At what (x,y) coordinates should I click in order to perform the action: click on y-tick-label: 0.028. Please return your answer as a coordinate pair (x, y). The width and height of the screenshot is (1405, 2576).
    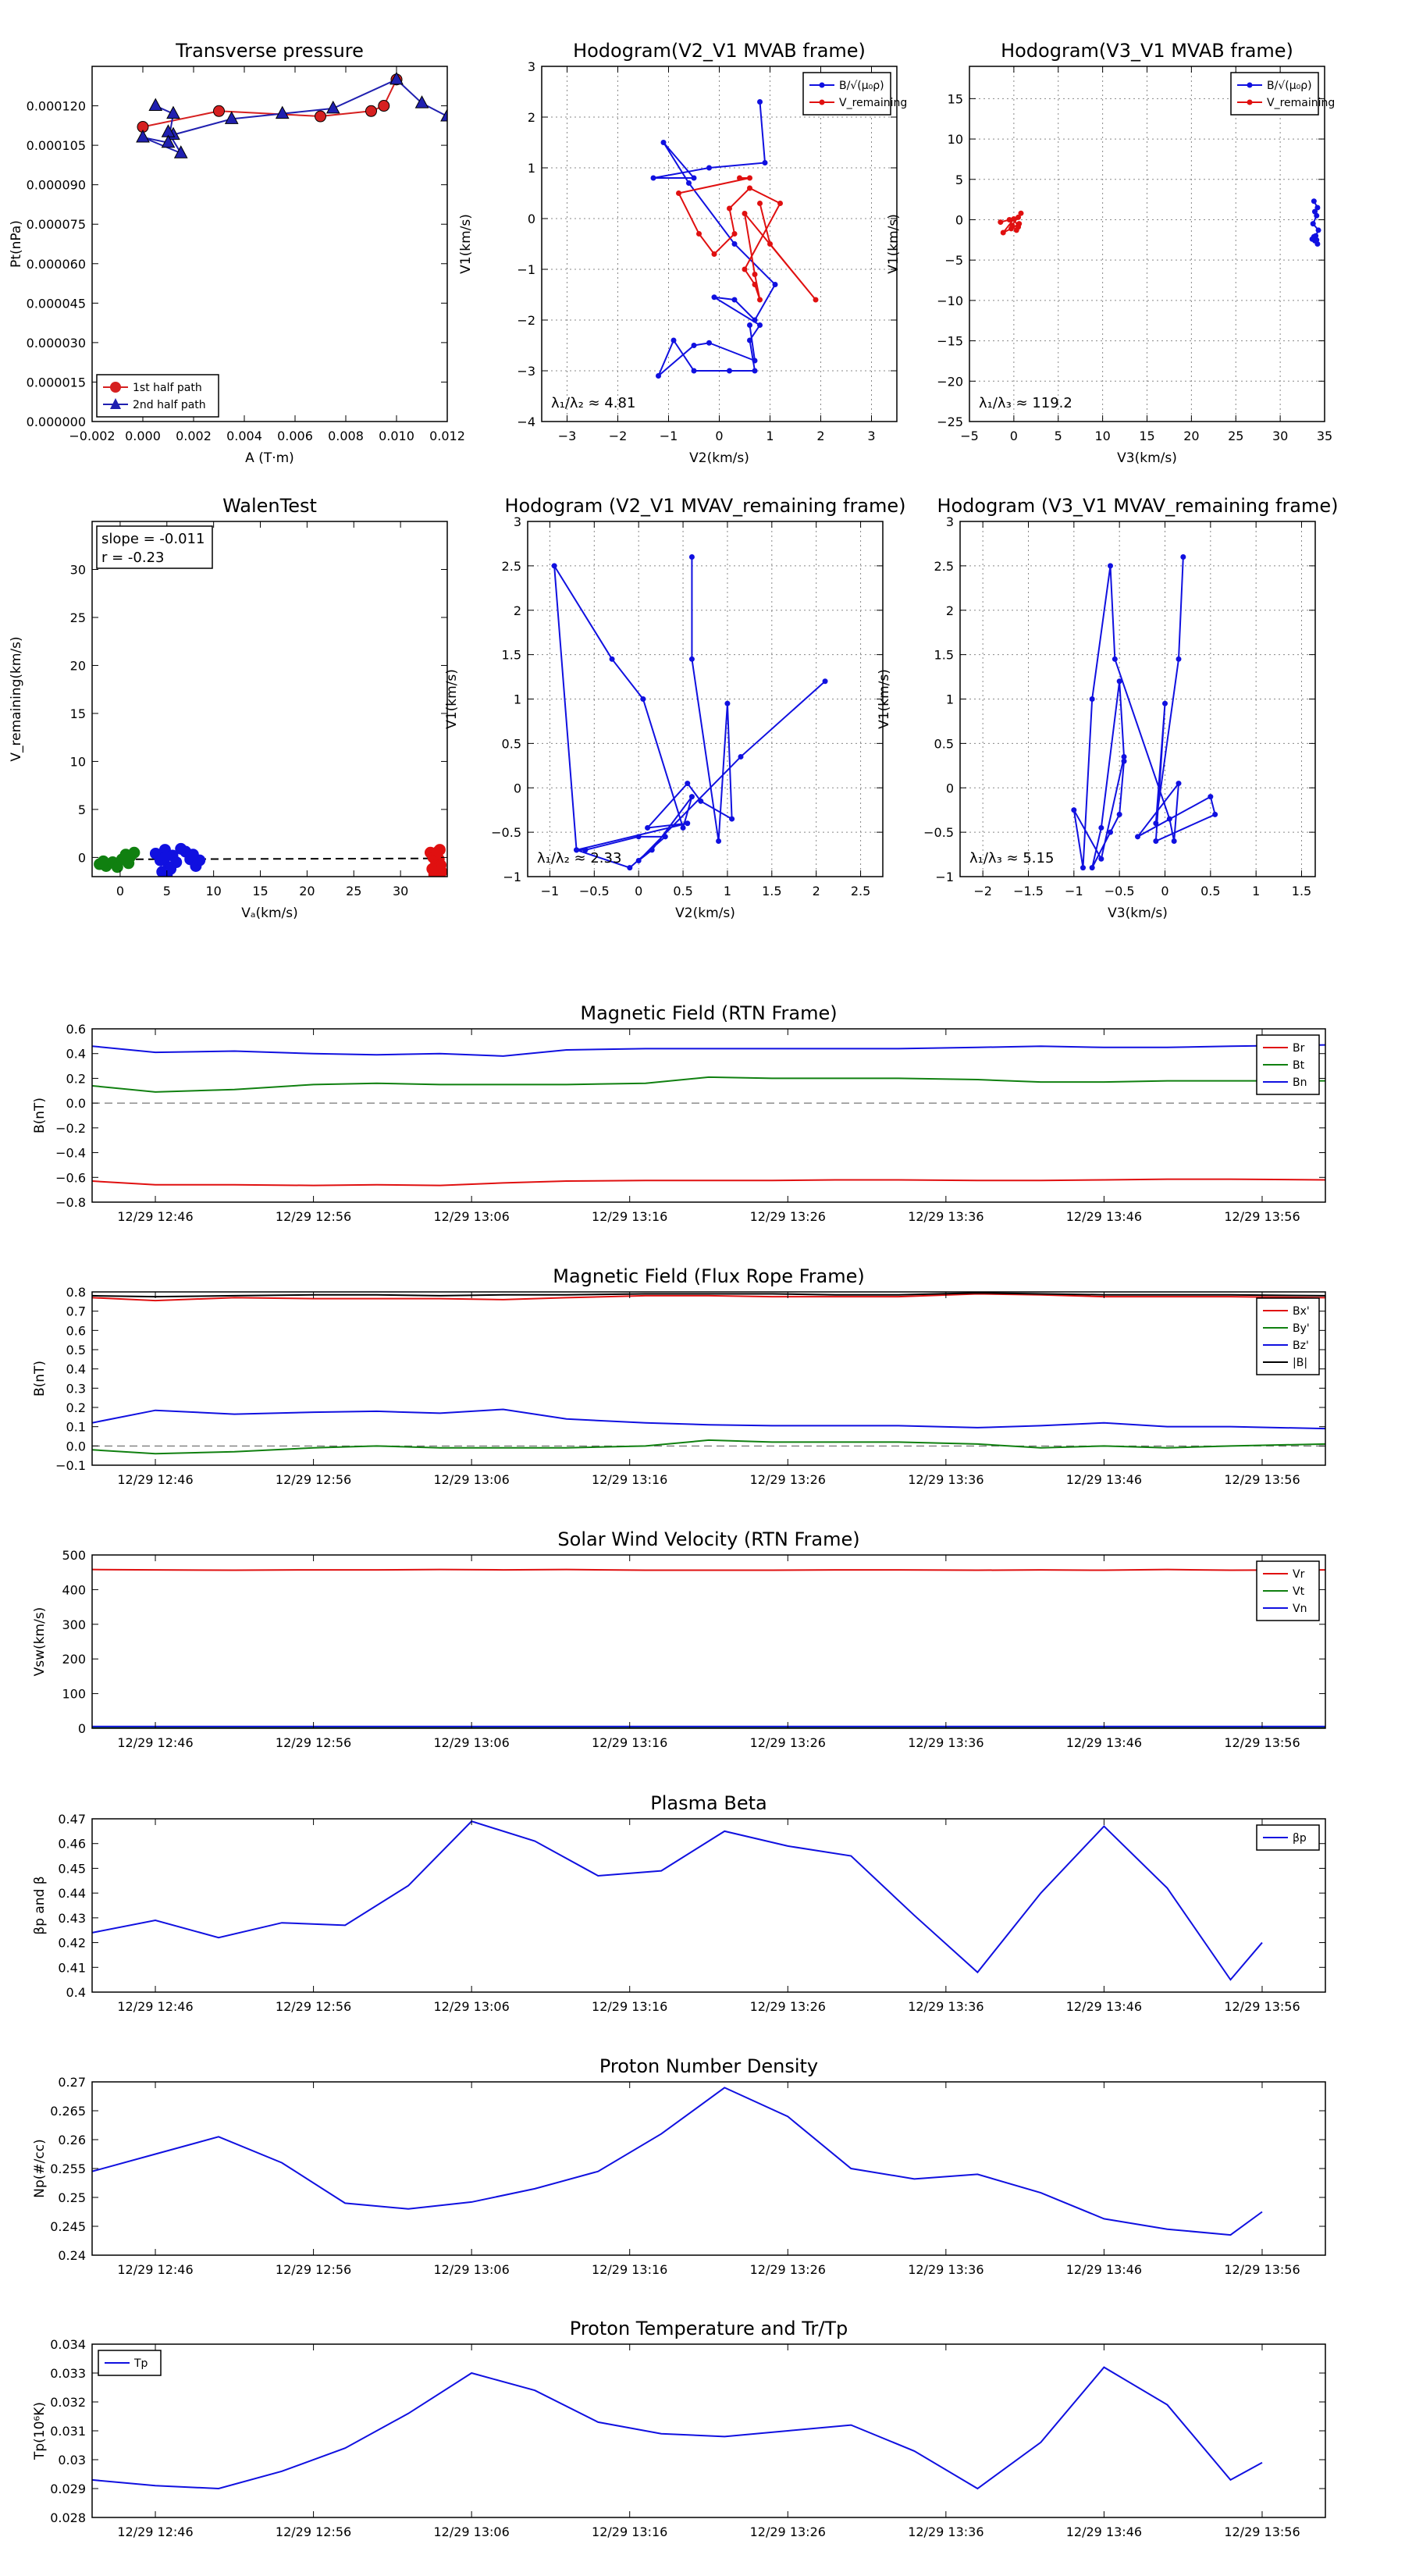
    Looking at the image, I should click on (68, 2517).